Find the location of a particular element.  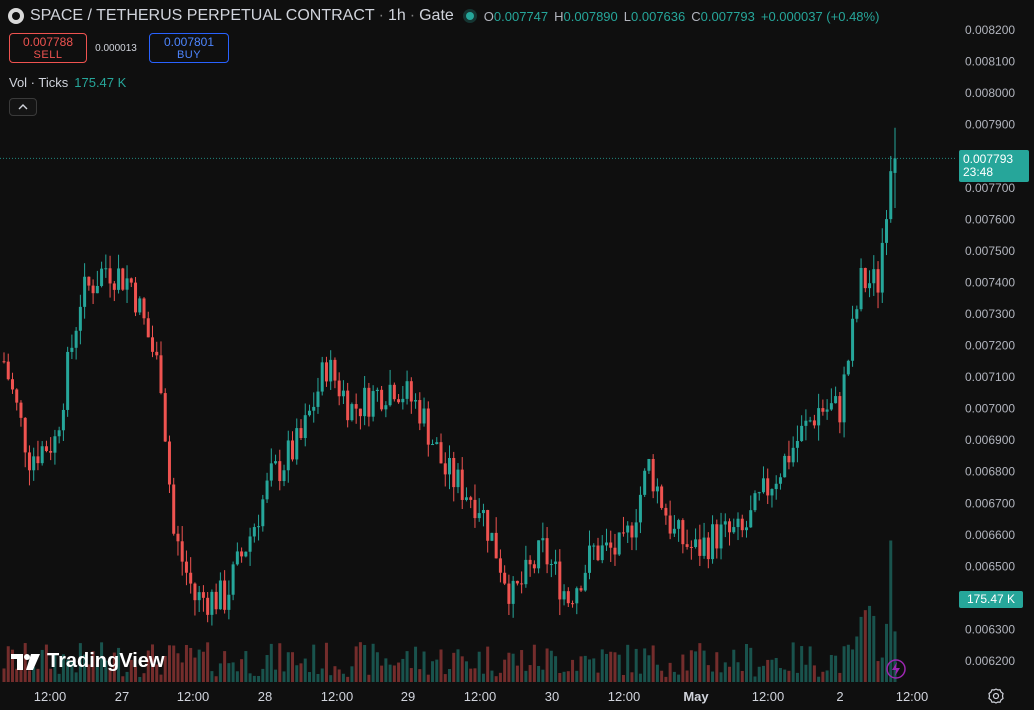

spread-value: 0.000013 is located at coordinates (116, 48).